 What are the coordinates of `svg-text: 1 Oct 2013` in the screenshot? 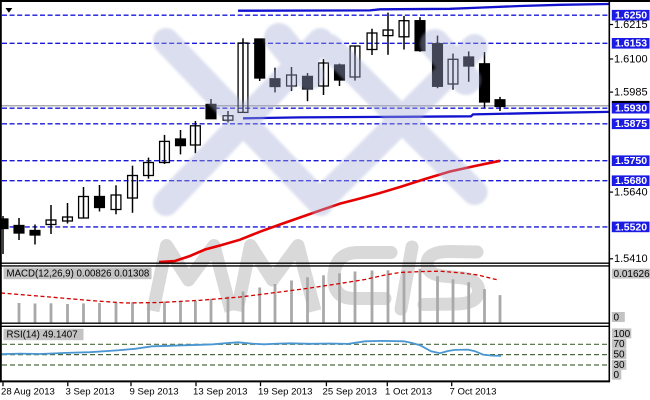 It's located at (408, 391).